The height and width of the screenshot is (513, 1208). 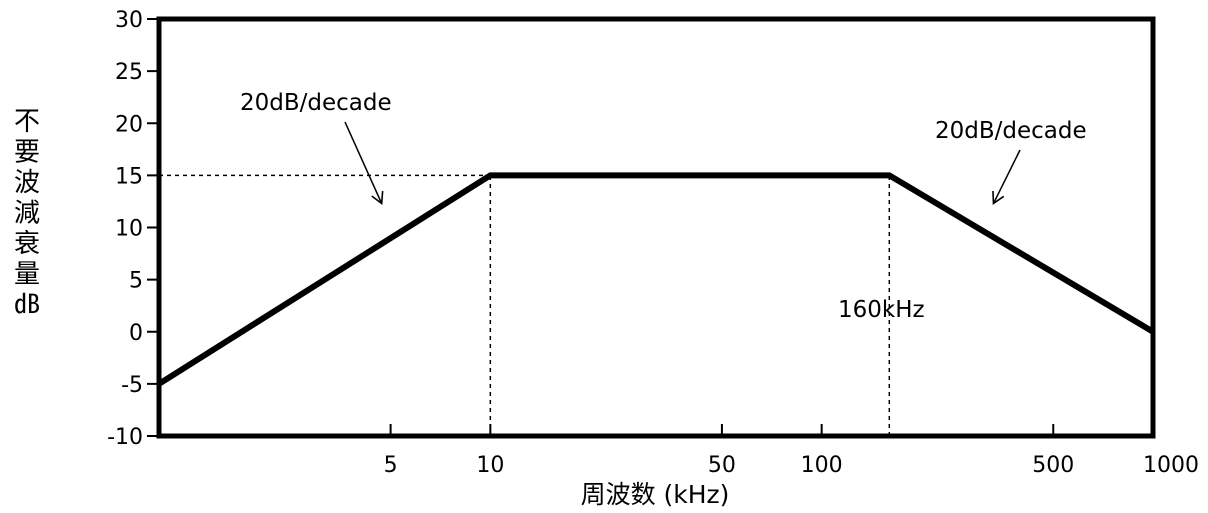 What do you see at coordinates (129, 176) in the screenshot?
I see `y-tick-label: 15` at bounding box center [129, 176].